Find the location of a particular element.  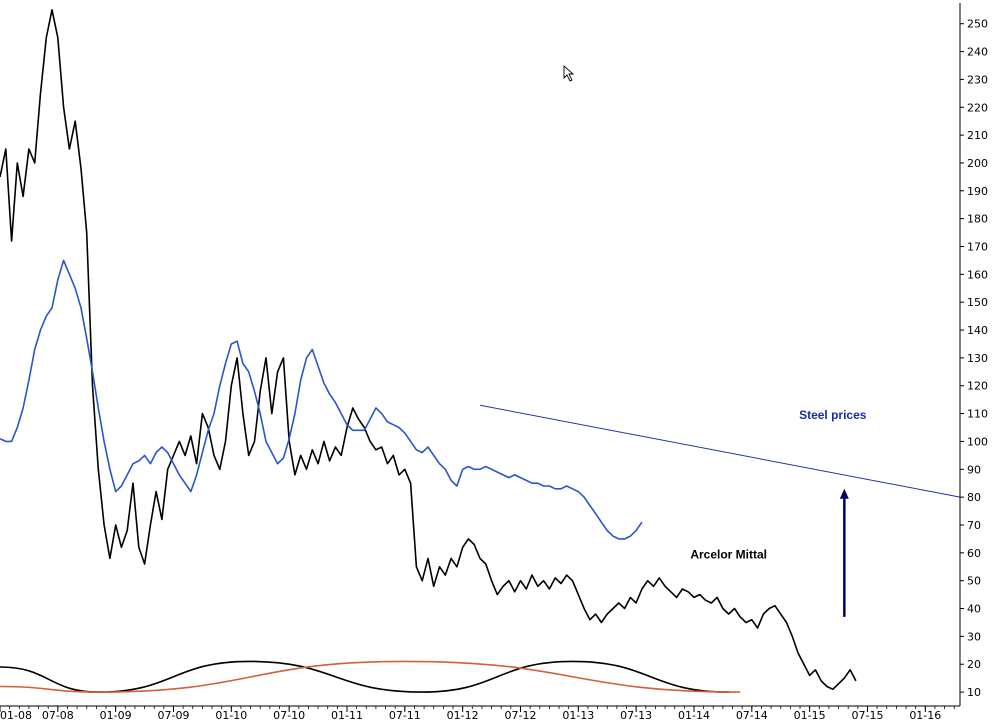

x-tick-label: 07-12 is located at coordinates (520, 715).